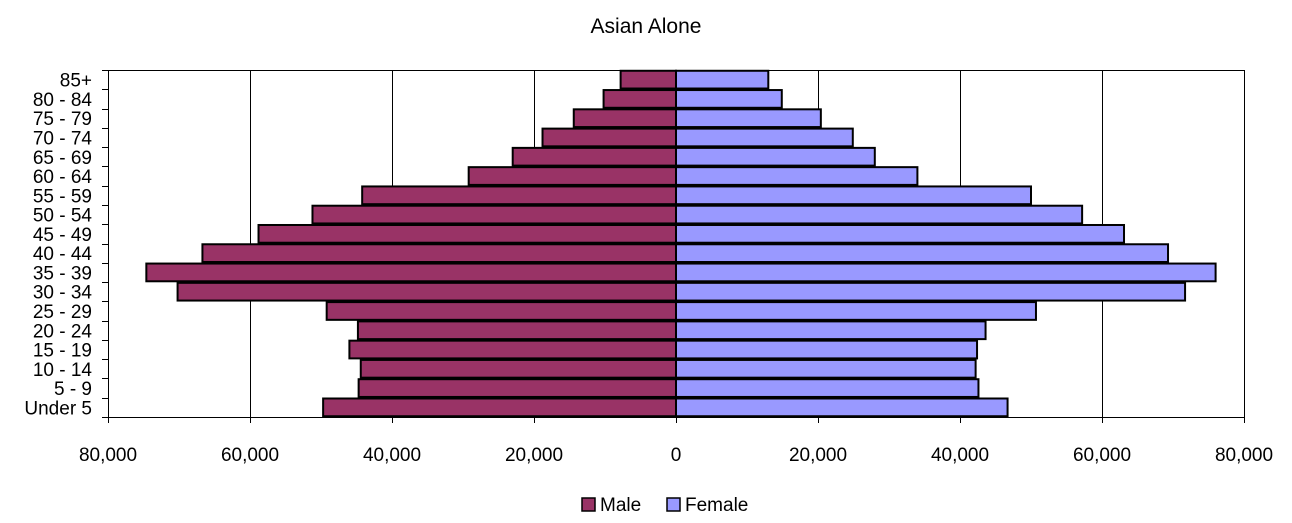 This screenshot has width=1292, height=523. I want to click on y-tick-label: 70 - 74, so click(63, 138).